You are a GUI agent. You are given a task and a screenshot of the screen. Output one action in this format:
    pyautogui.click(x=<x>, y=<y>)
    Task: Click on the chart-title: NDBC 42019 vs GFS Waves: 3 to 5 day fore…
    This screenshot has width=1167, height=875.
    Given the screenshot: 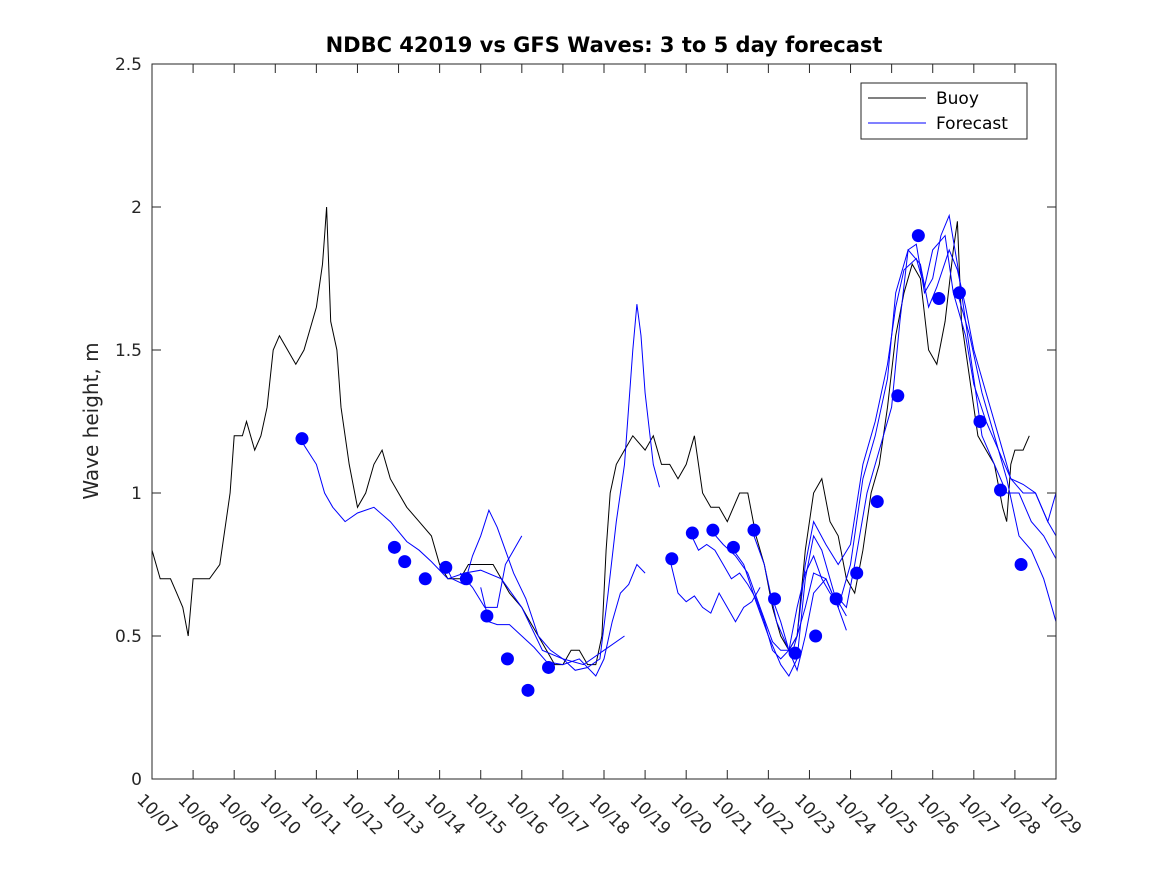 What is the action you would take?
    pyautogui.click(x=604, y=45)
    